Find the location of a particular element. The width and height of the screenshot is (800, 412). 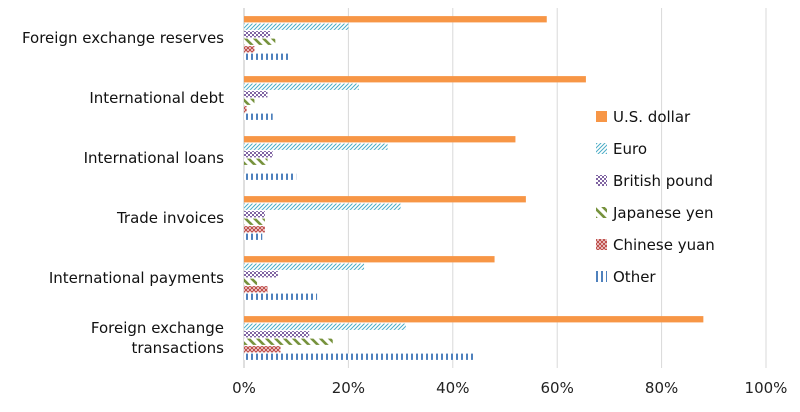

x-tick-label: 40% is located at coordinates (452, 388).